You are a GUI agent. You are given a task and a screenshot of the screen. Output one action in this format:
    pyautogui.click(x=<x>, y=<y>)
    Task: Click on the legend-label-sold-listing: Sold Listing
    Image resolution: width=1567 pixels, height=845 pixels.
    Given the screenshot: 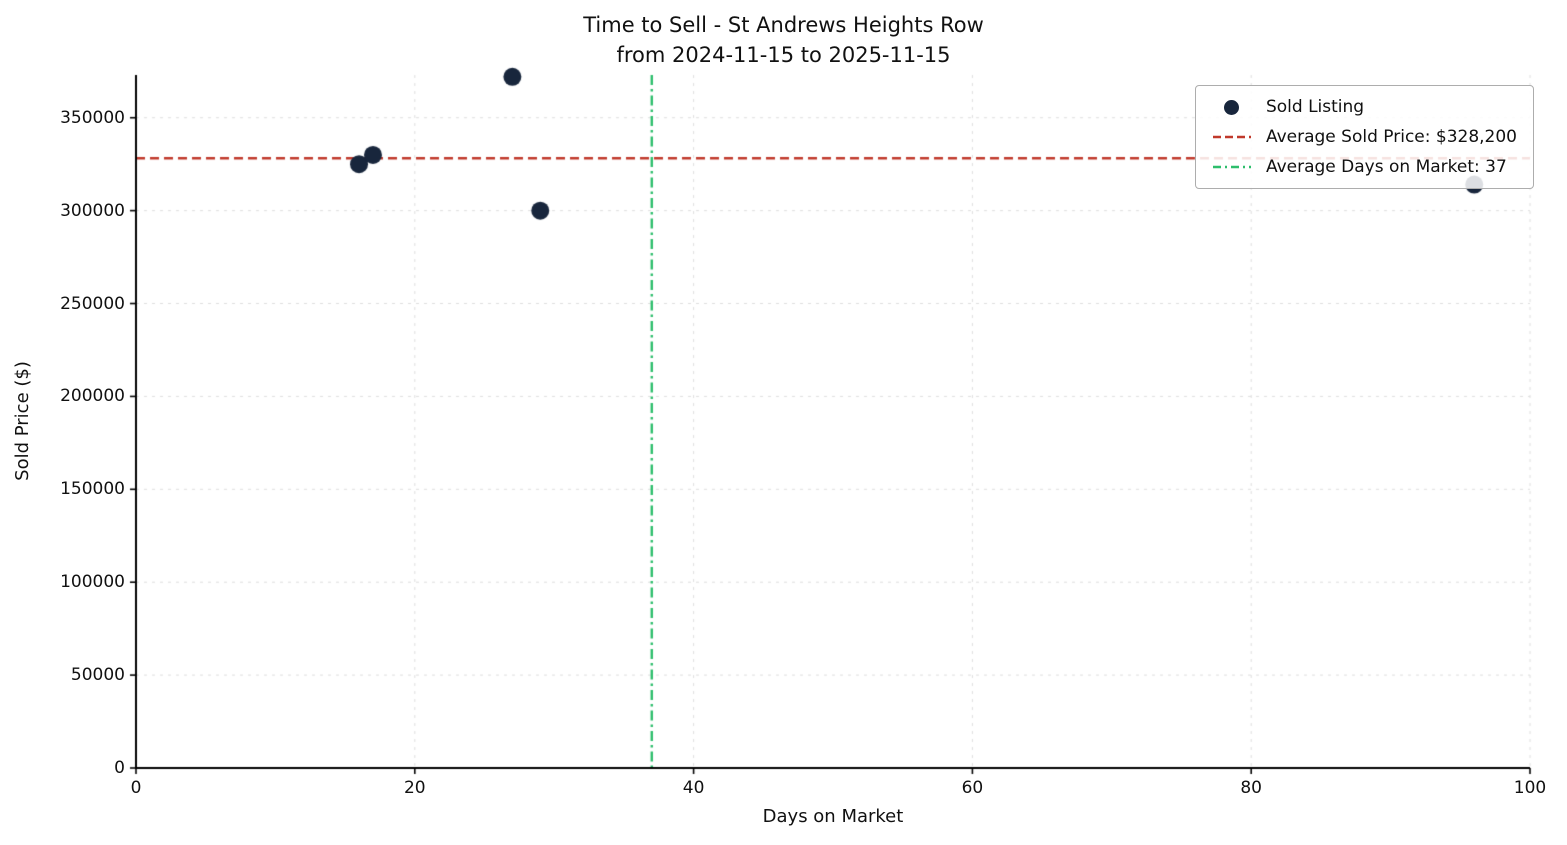 What is the action you would take?
    pyautogui.click(x=1315, y=107)
    